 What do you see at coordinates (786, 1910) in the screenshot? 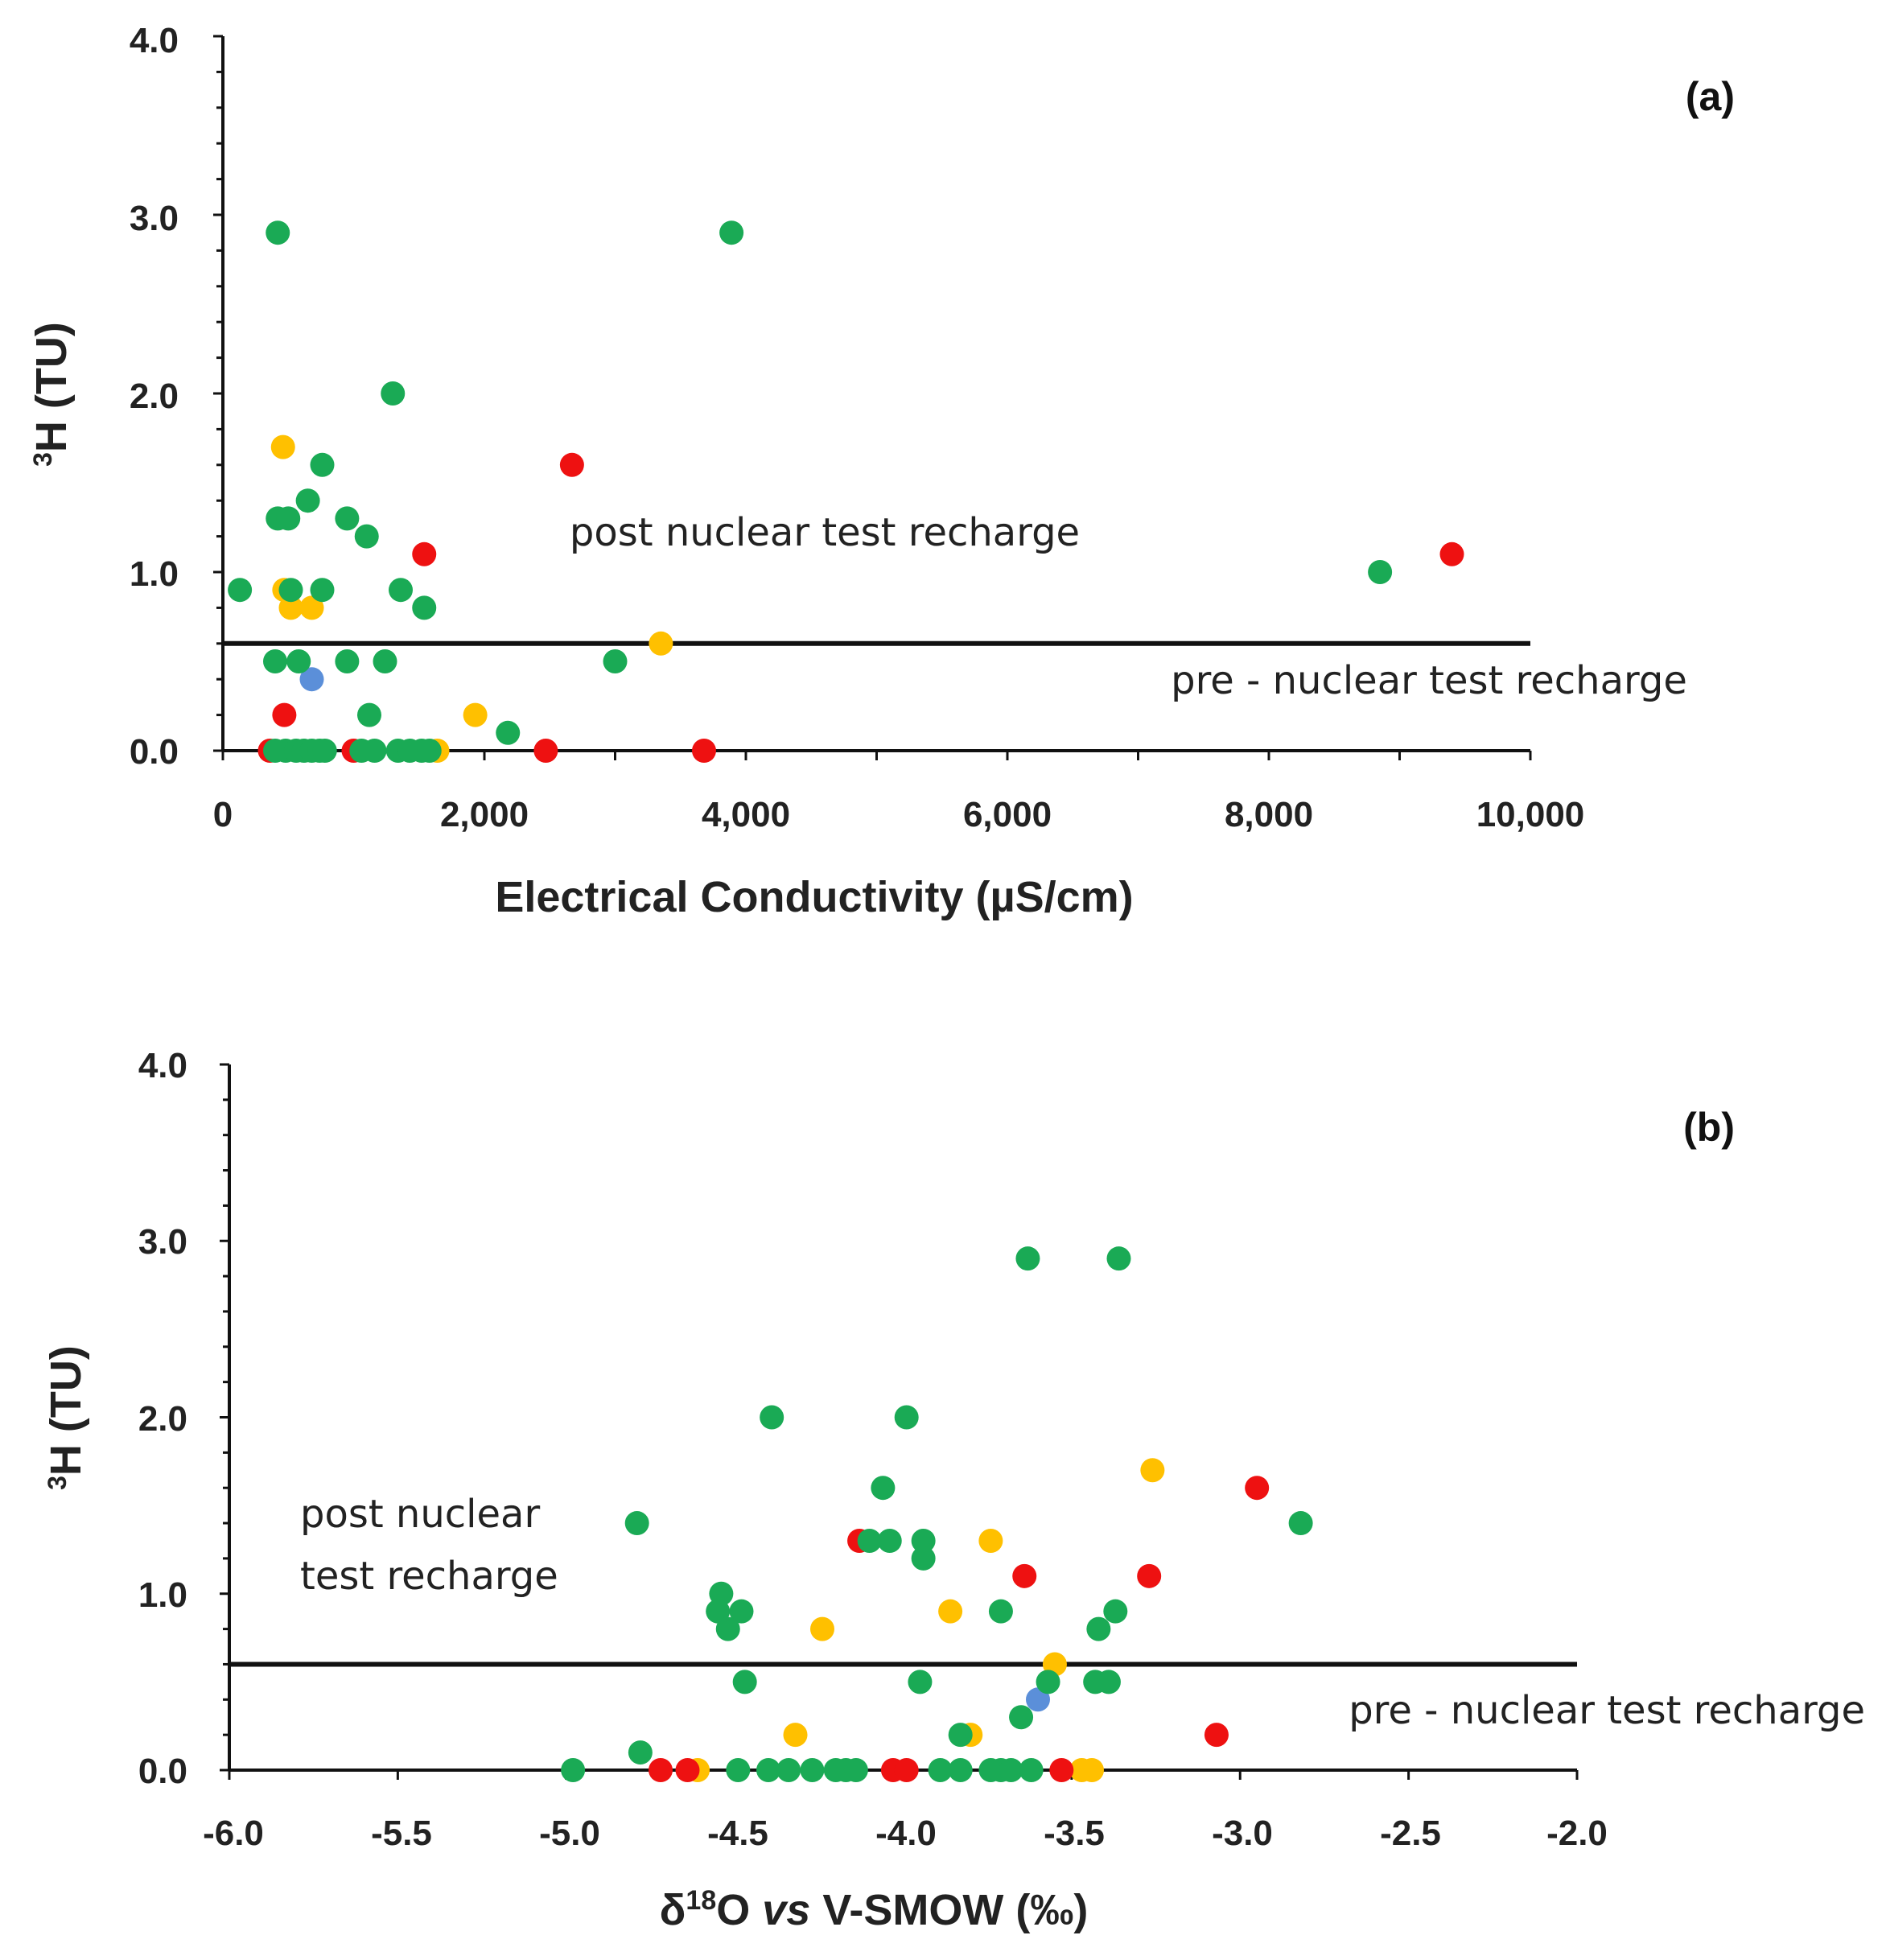
I see `panel-b-x-axis-vs: vs` at bounding box center [786, 1910].